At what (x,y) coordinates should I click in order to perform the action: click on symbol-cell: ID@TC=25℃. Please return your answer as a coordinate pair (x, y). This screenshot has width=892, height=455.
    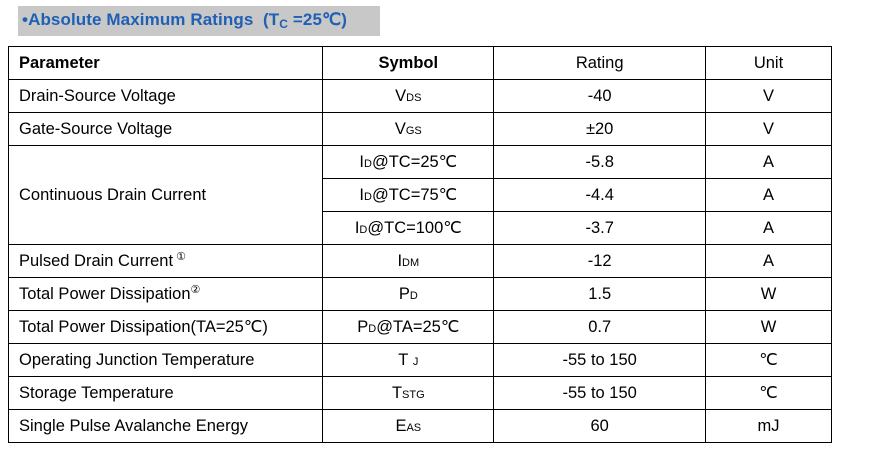
    Looking at the image, I should click on (408, 162).